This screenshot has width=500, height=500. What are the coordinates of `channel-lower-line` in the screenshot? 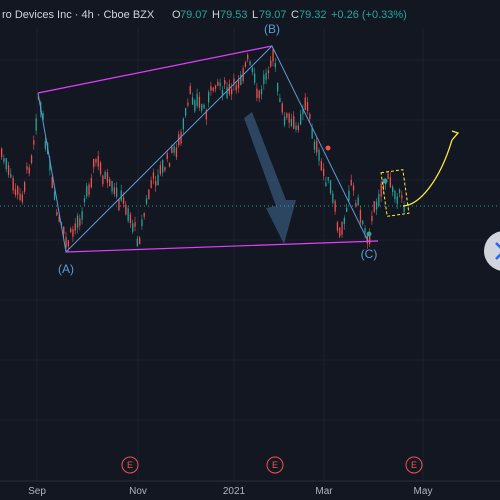 It's located at (222, 246).